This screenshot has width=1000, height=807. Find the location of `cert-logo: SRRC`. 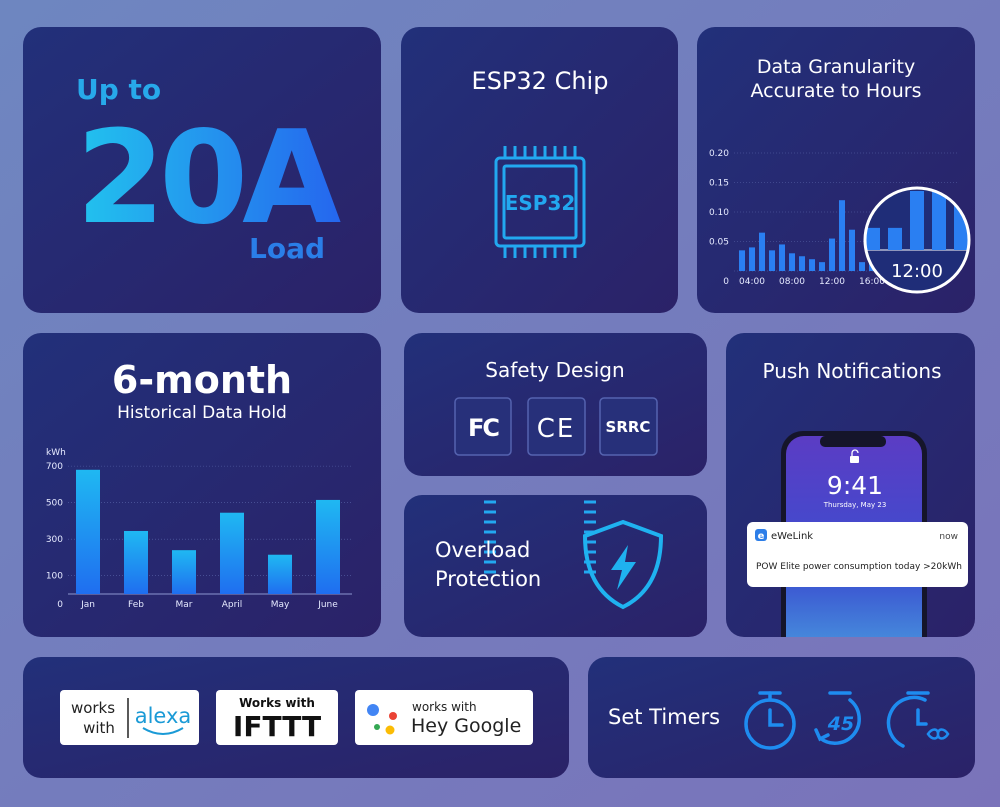

cert-logo: SRRC is located at coordinates (628, 427).